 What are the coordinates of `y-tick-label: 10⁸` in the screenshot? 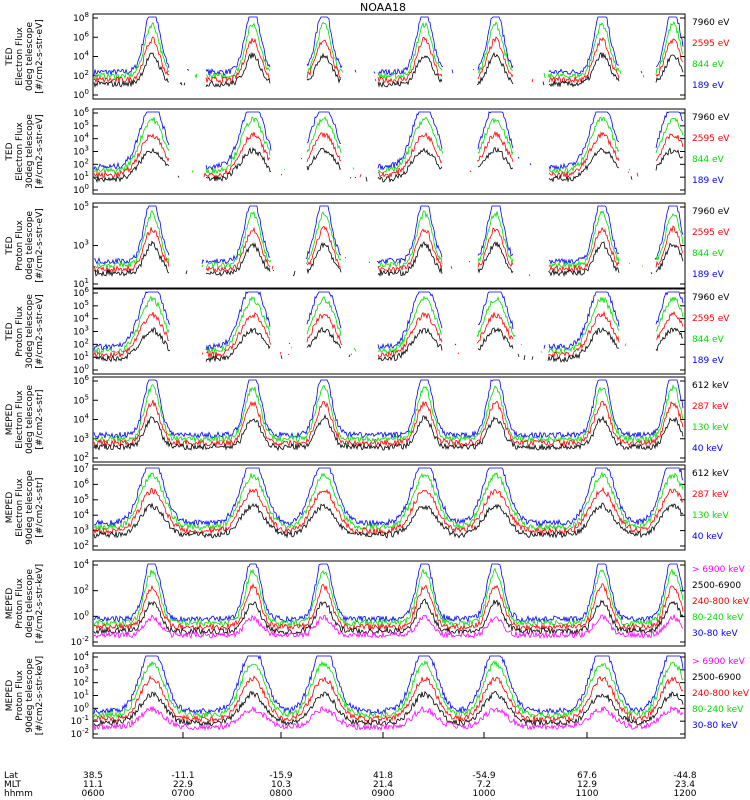 It's located at (81, 17).